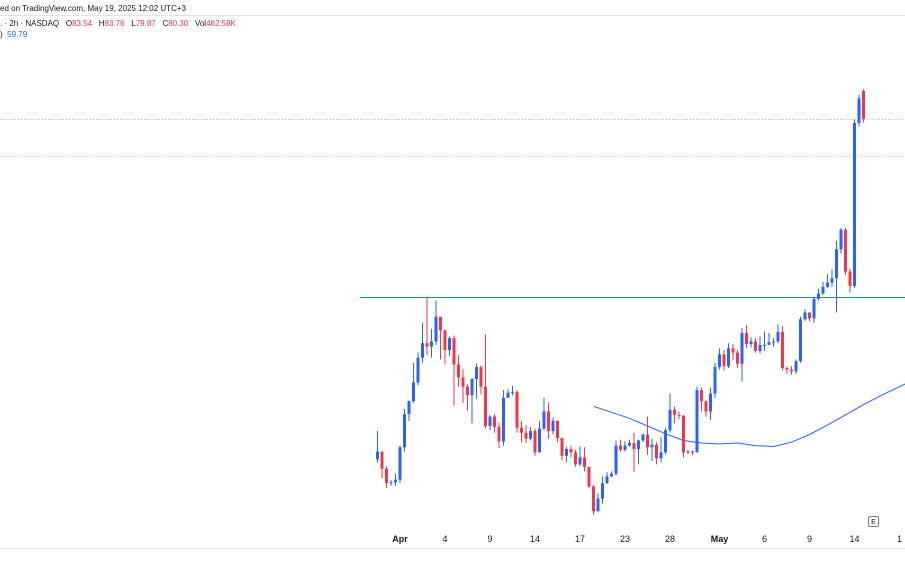 This screenshot has width=905, height=570. What do you see at coordinates (111, 23) in the screenshot?
I see `ohlc-high: H83.76` at bounding box center [111, 23].